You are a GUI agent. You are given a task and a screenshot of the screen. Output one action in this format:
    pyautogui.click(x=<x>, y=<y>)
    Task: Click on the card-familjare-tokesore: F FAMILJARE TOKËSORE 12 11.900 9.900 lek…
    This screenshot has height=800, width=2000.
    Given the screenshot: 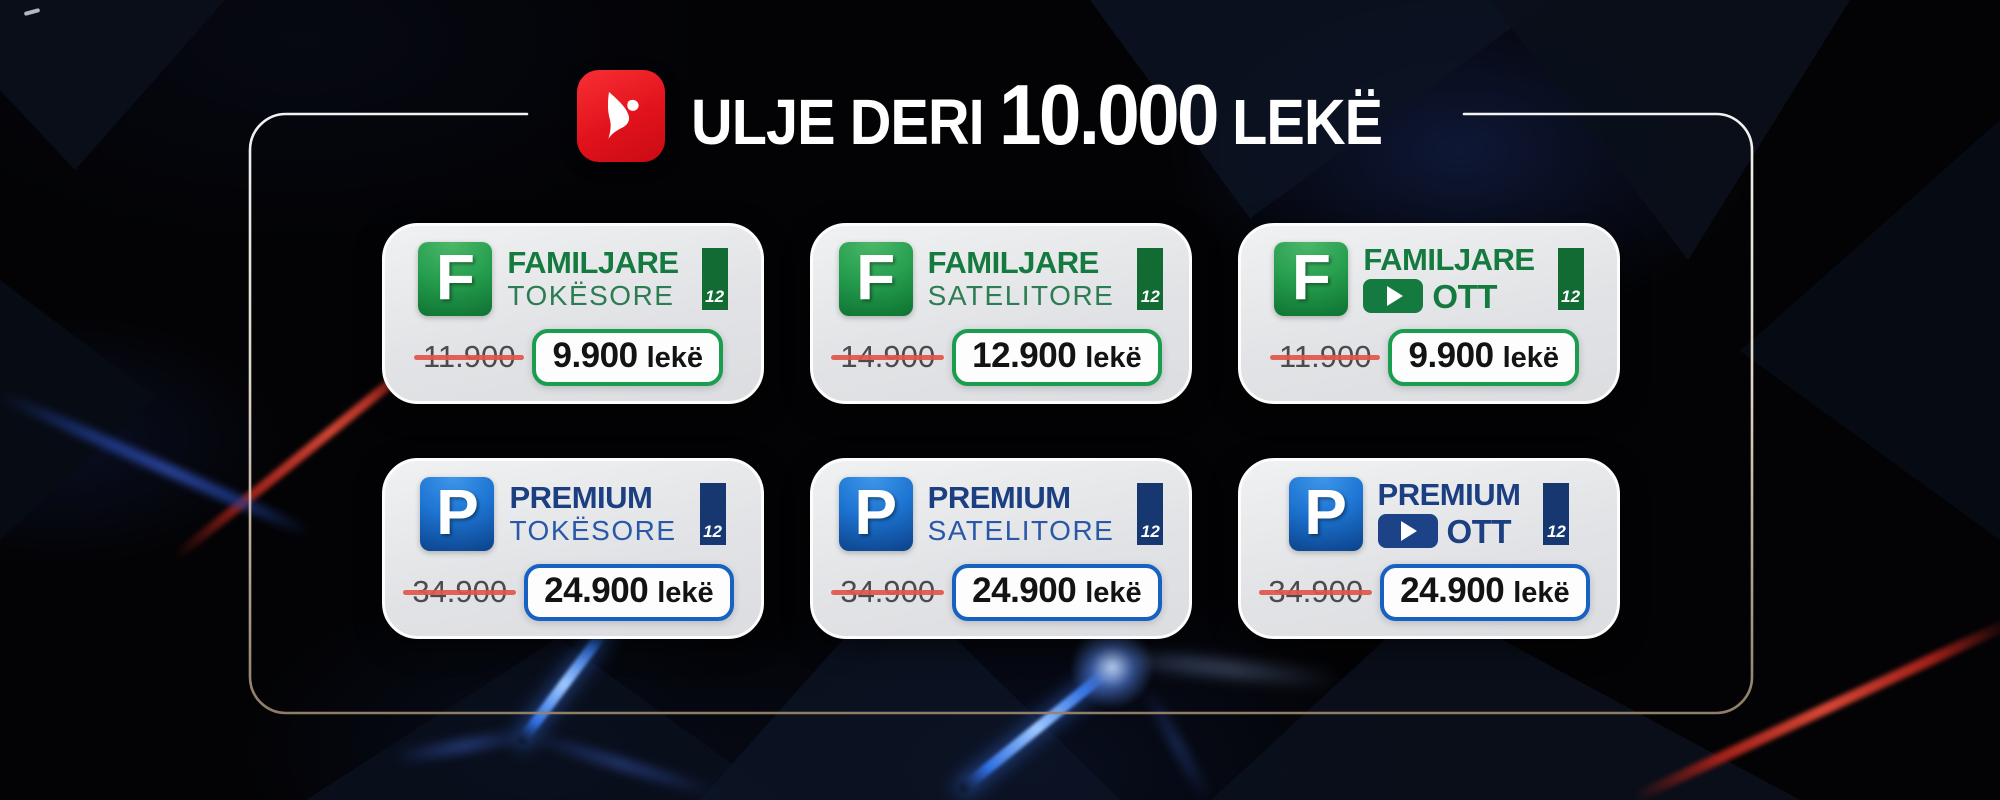 What is the action you would take?
    pyautogui.click(x=573, y=313)
    